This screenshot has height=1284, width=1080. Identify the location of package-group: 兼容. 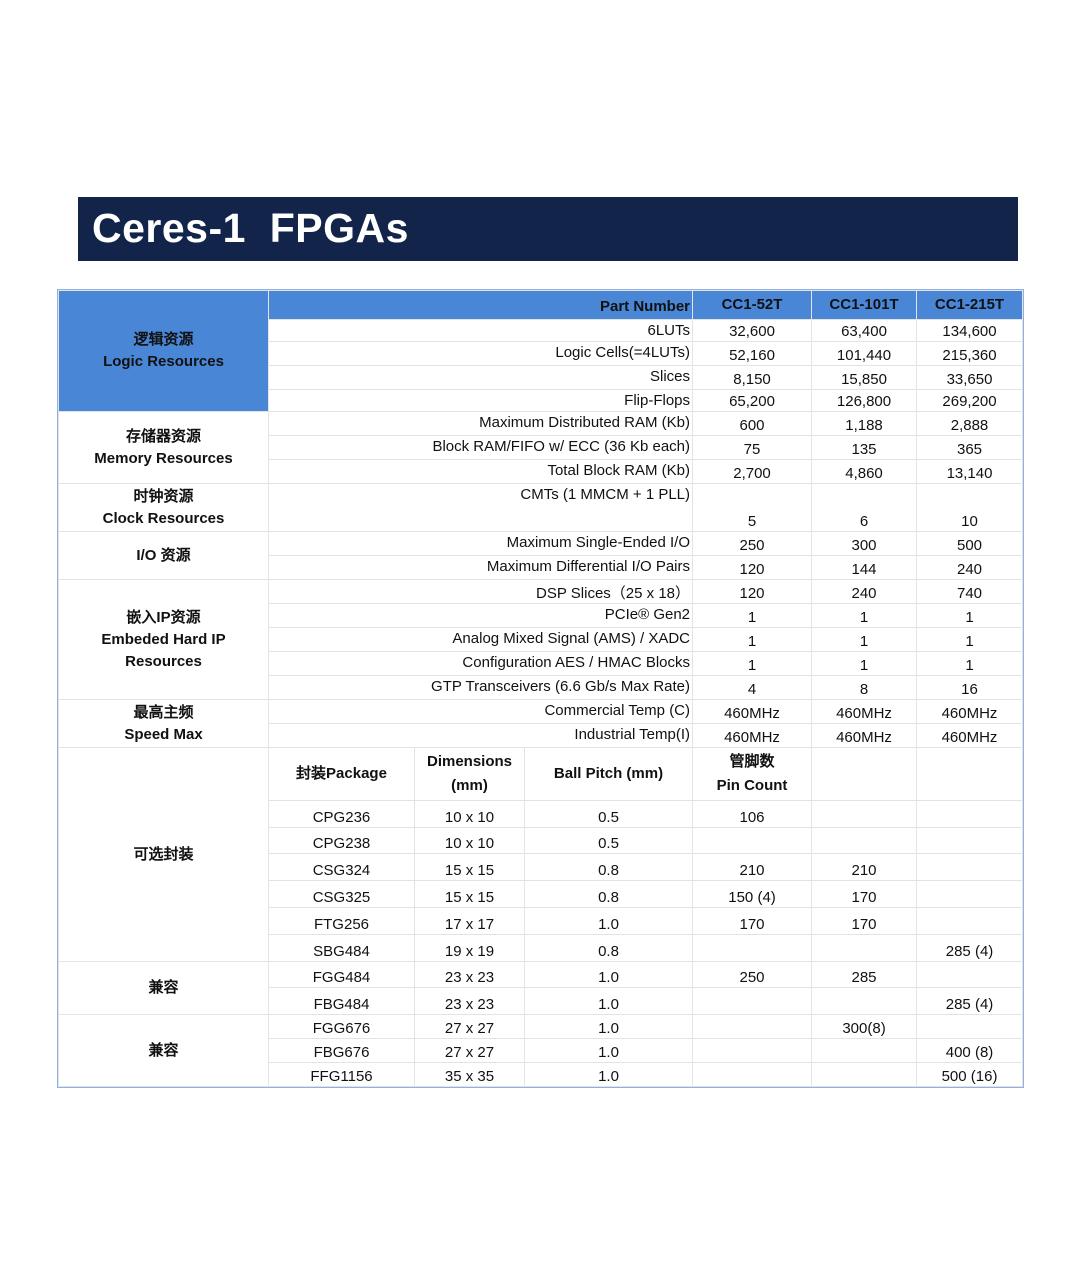
(163, 1050).